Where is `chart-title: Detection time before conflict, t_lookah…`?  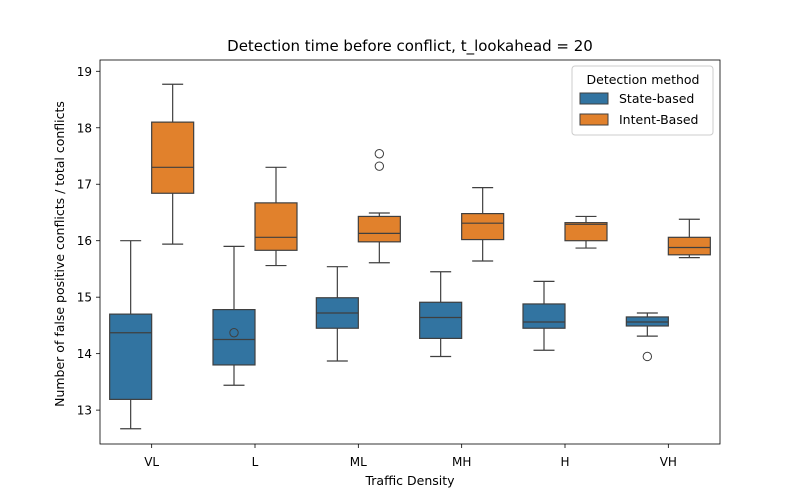 chart-title: Detection time before conflict, t_lookah… is located at coordinates (410, 46).